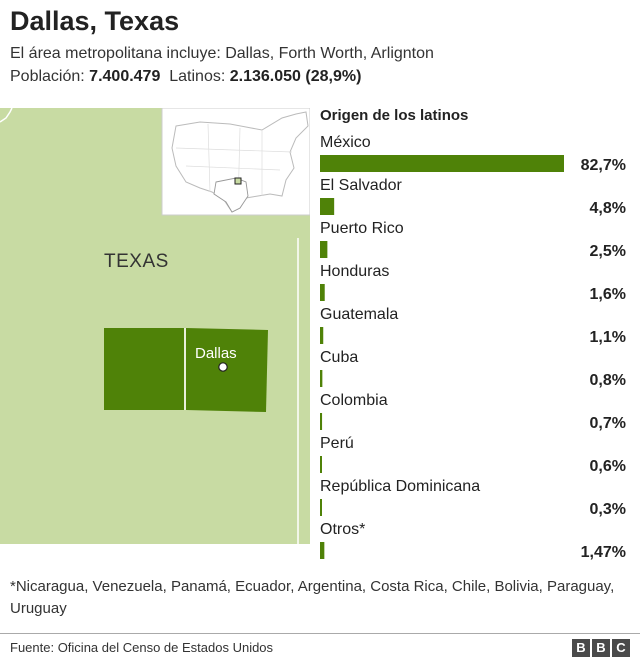 The image size is (640, 665). What do you see at coordinates (359, 314) in the screenshot?
I see `category-label: Guatemala` at bounding box center [359, 314].